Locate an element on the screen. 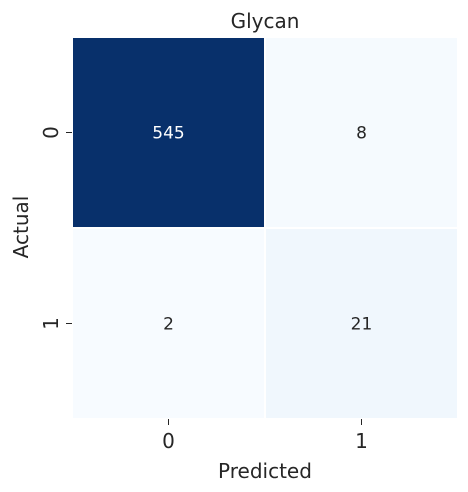 This screenshot has height=492, width=468. cell-value-0-0: 545 is located at coordinates (168, 134).